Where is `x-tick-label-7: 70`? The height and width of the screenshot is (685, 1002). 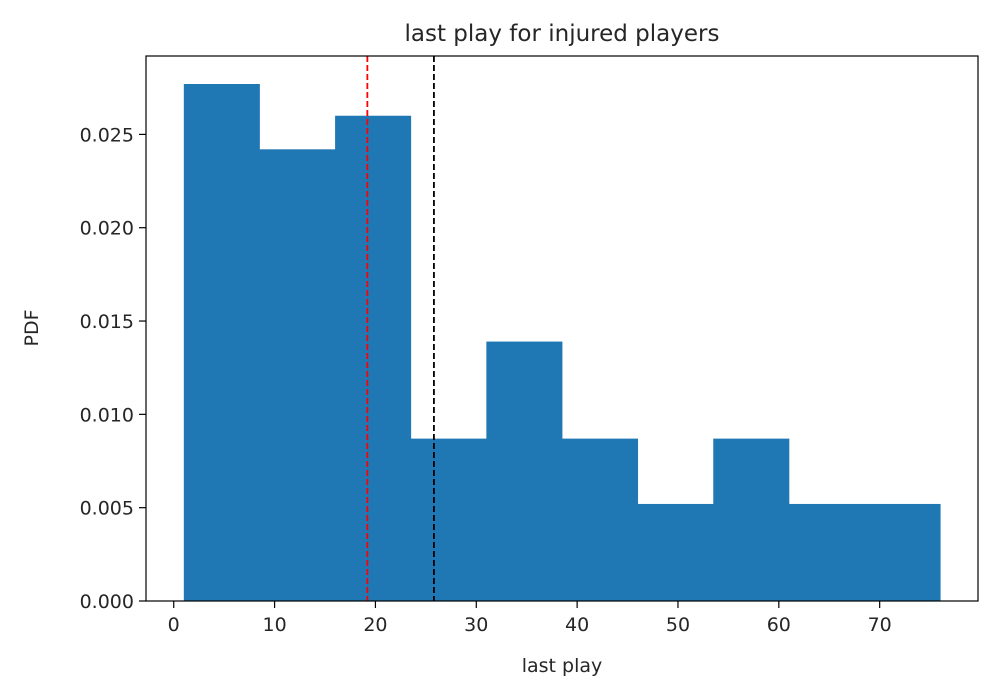 x-tick-label-7: 70 is located at coordinates (880, 625).